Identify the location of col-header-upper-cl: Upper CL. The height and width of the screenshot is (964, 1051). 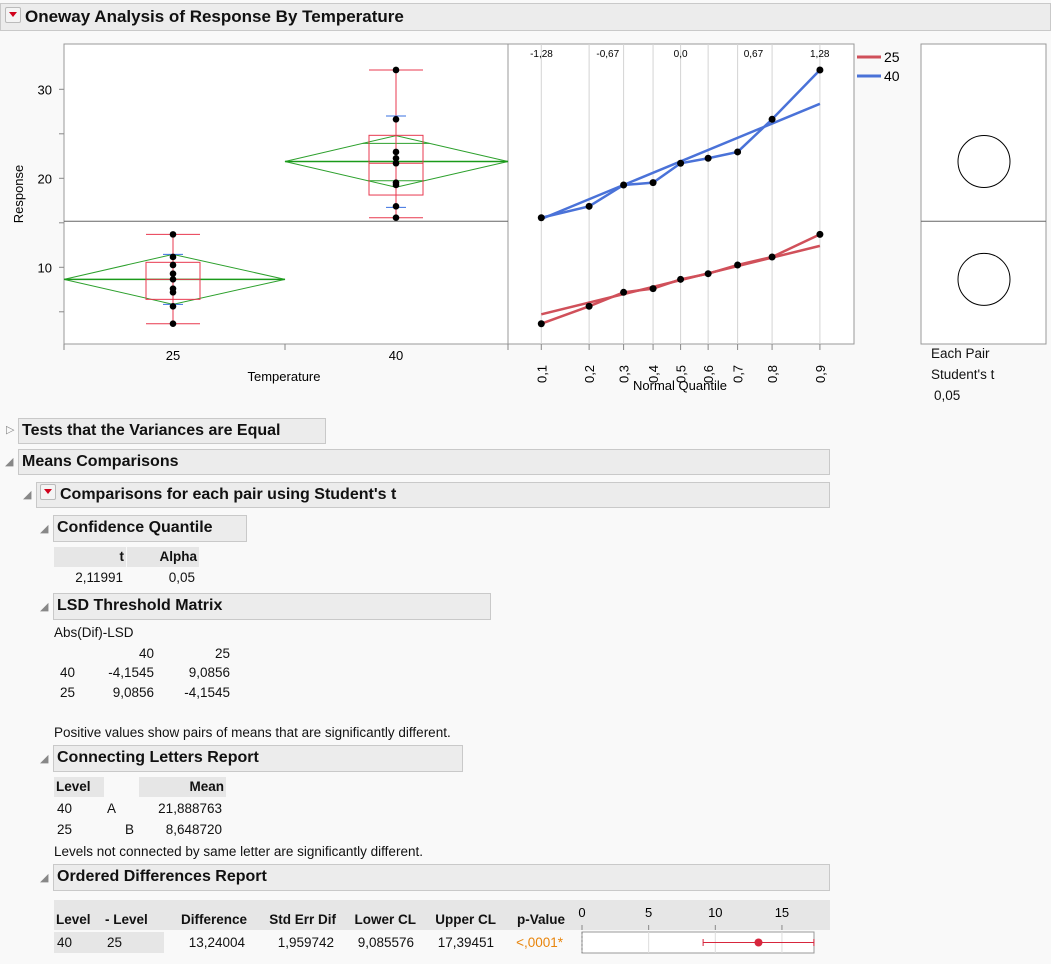
(458, 920).